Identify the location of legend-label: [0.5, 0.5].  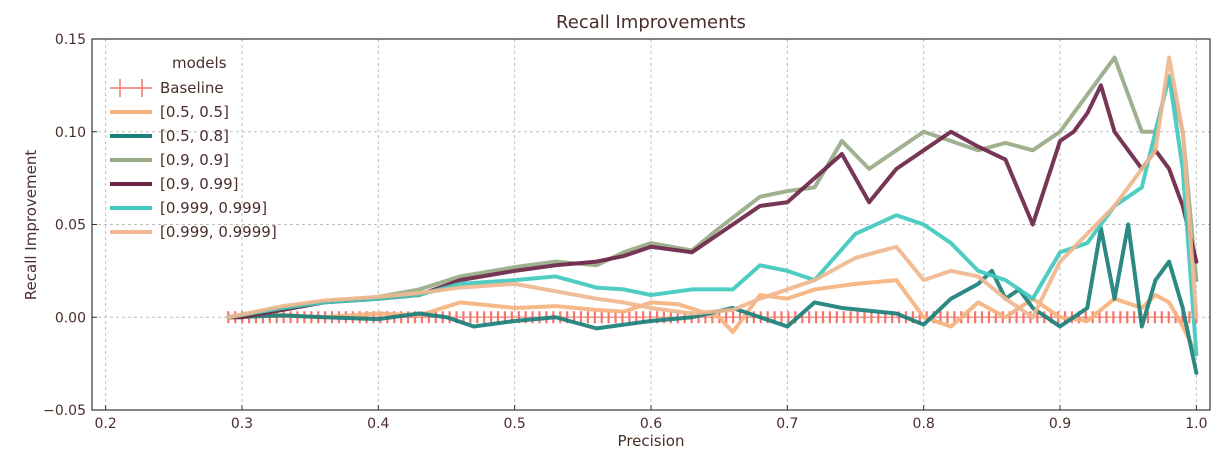
(194, 112).